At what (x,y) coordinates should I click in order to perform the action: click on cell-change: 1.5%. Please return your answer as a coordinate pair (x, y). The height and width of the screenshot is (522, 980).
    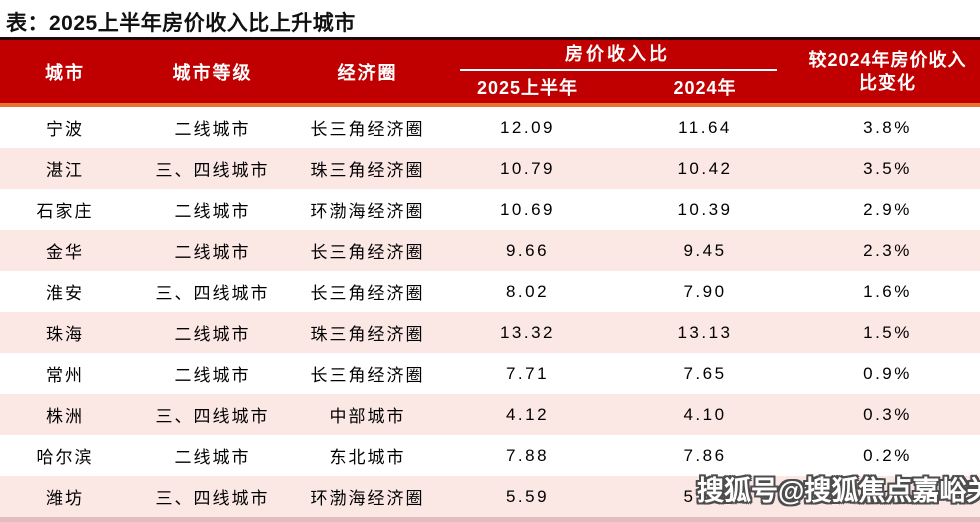
    Looking at the image, I should click on (887, 332).